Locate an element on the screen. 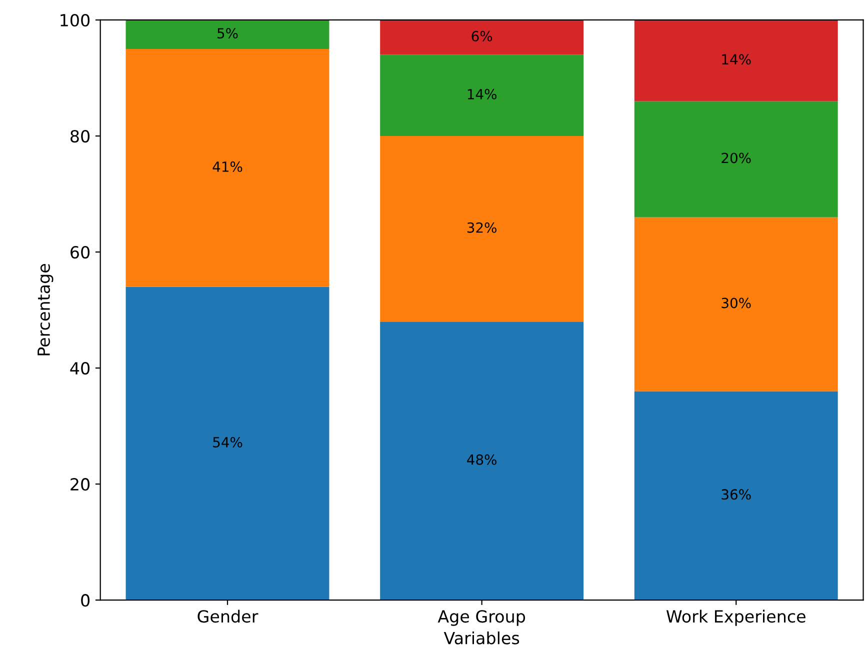  data-label: 20% is located at coordinates (736, 158).